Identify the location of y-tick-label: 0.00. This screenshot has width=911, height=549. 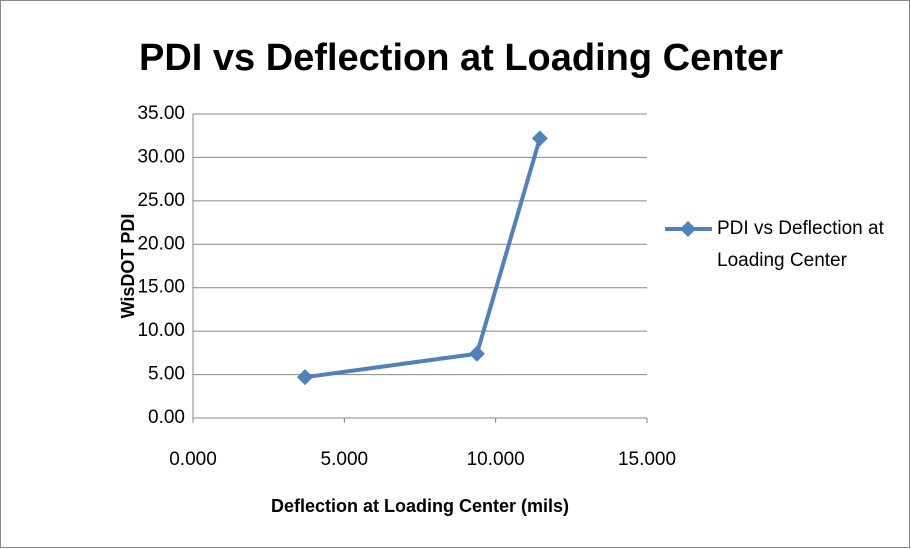
(166, 417).